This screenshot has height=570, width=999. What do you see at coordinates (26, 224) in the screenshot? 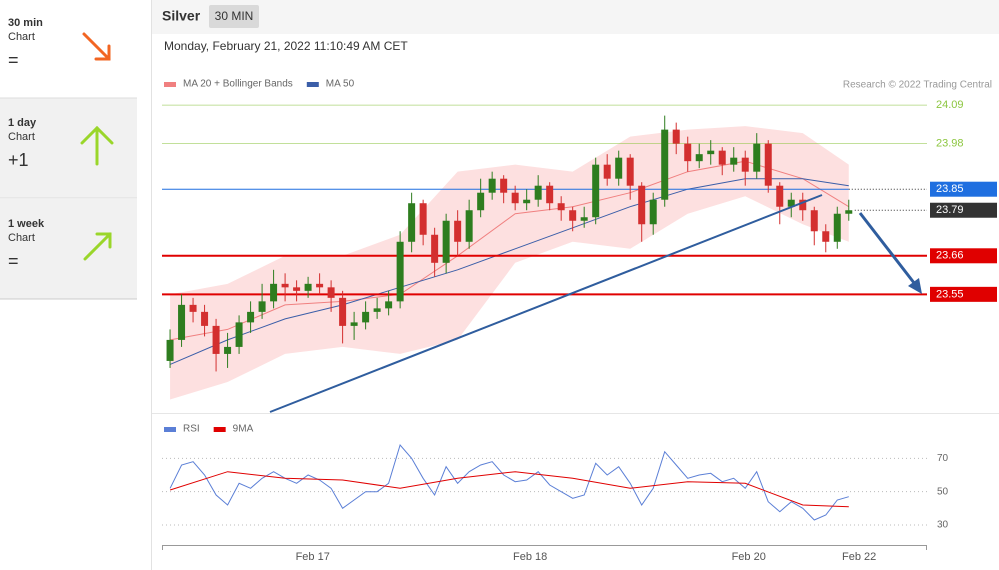
I see `period: 1 week` at bounding box center [26, 224].